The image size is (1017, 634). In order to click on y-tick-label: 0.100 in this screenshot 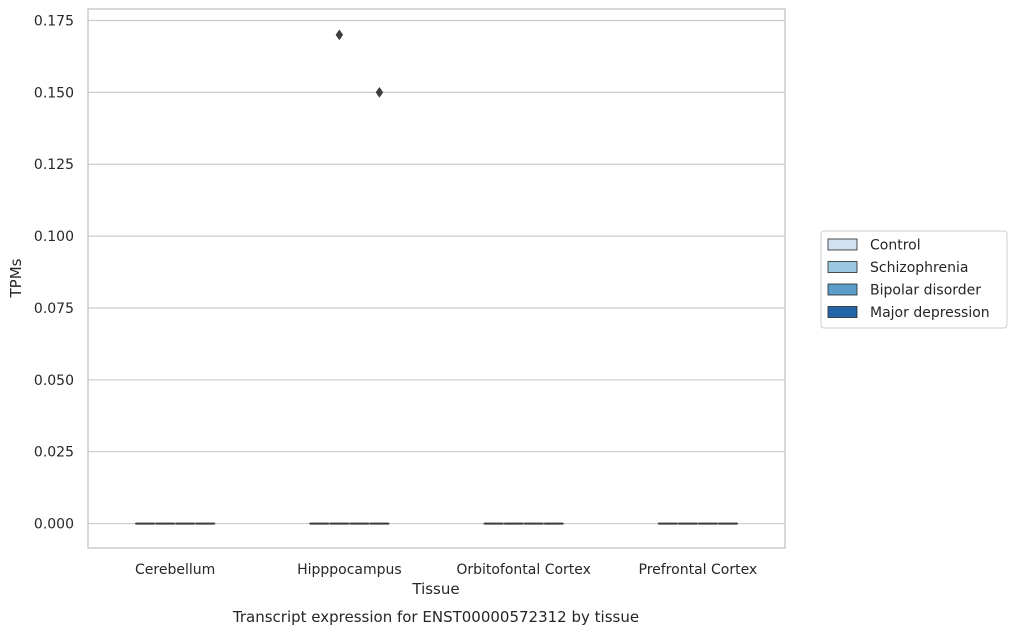, I will do `click(54, 237)`.